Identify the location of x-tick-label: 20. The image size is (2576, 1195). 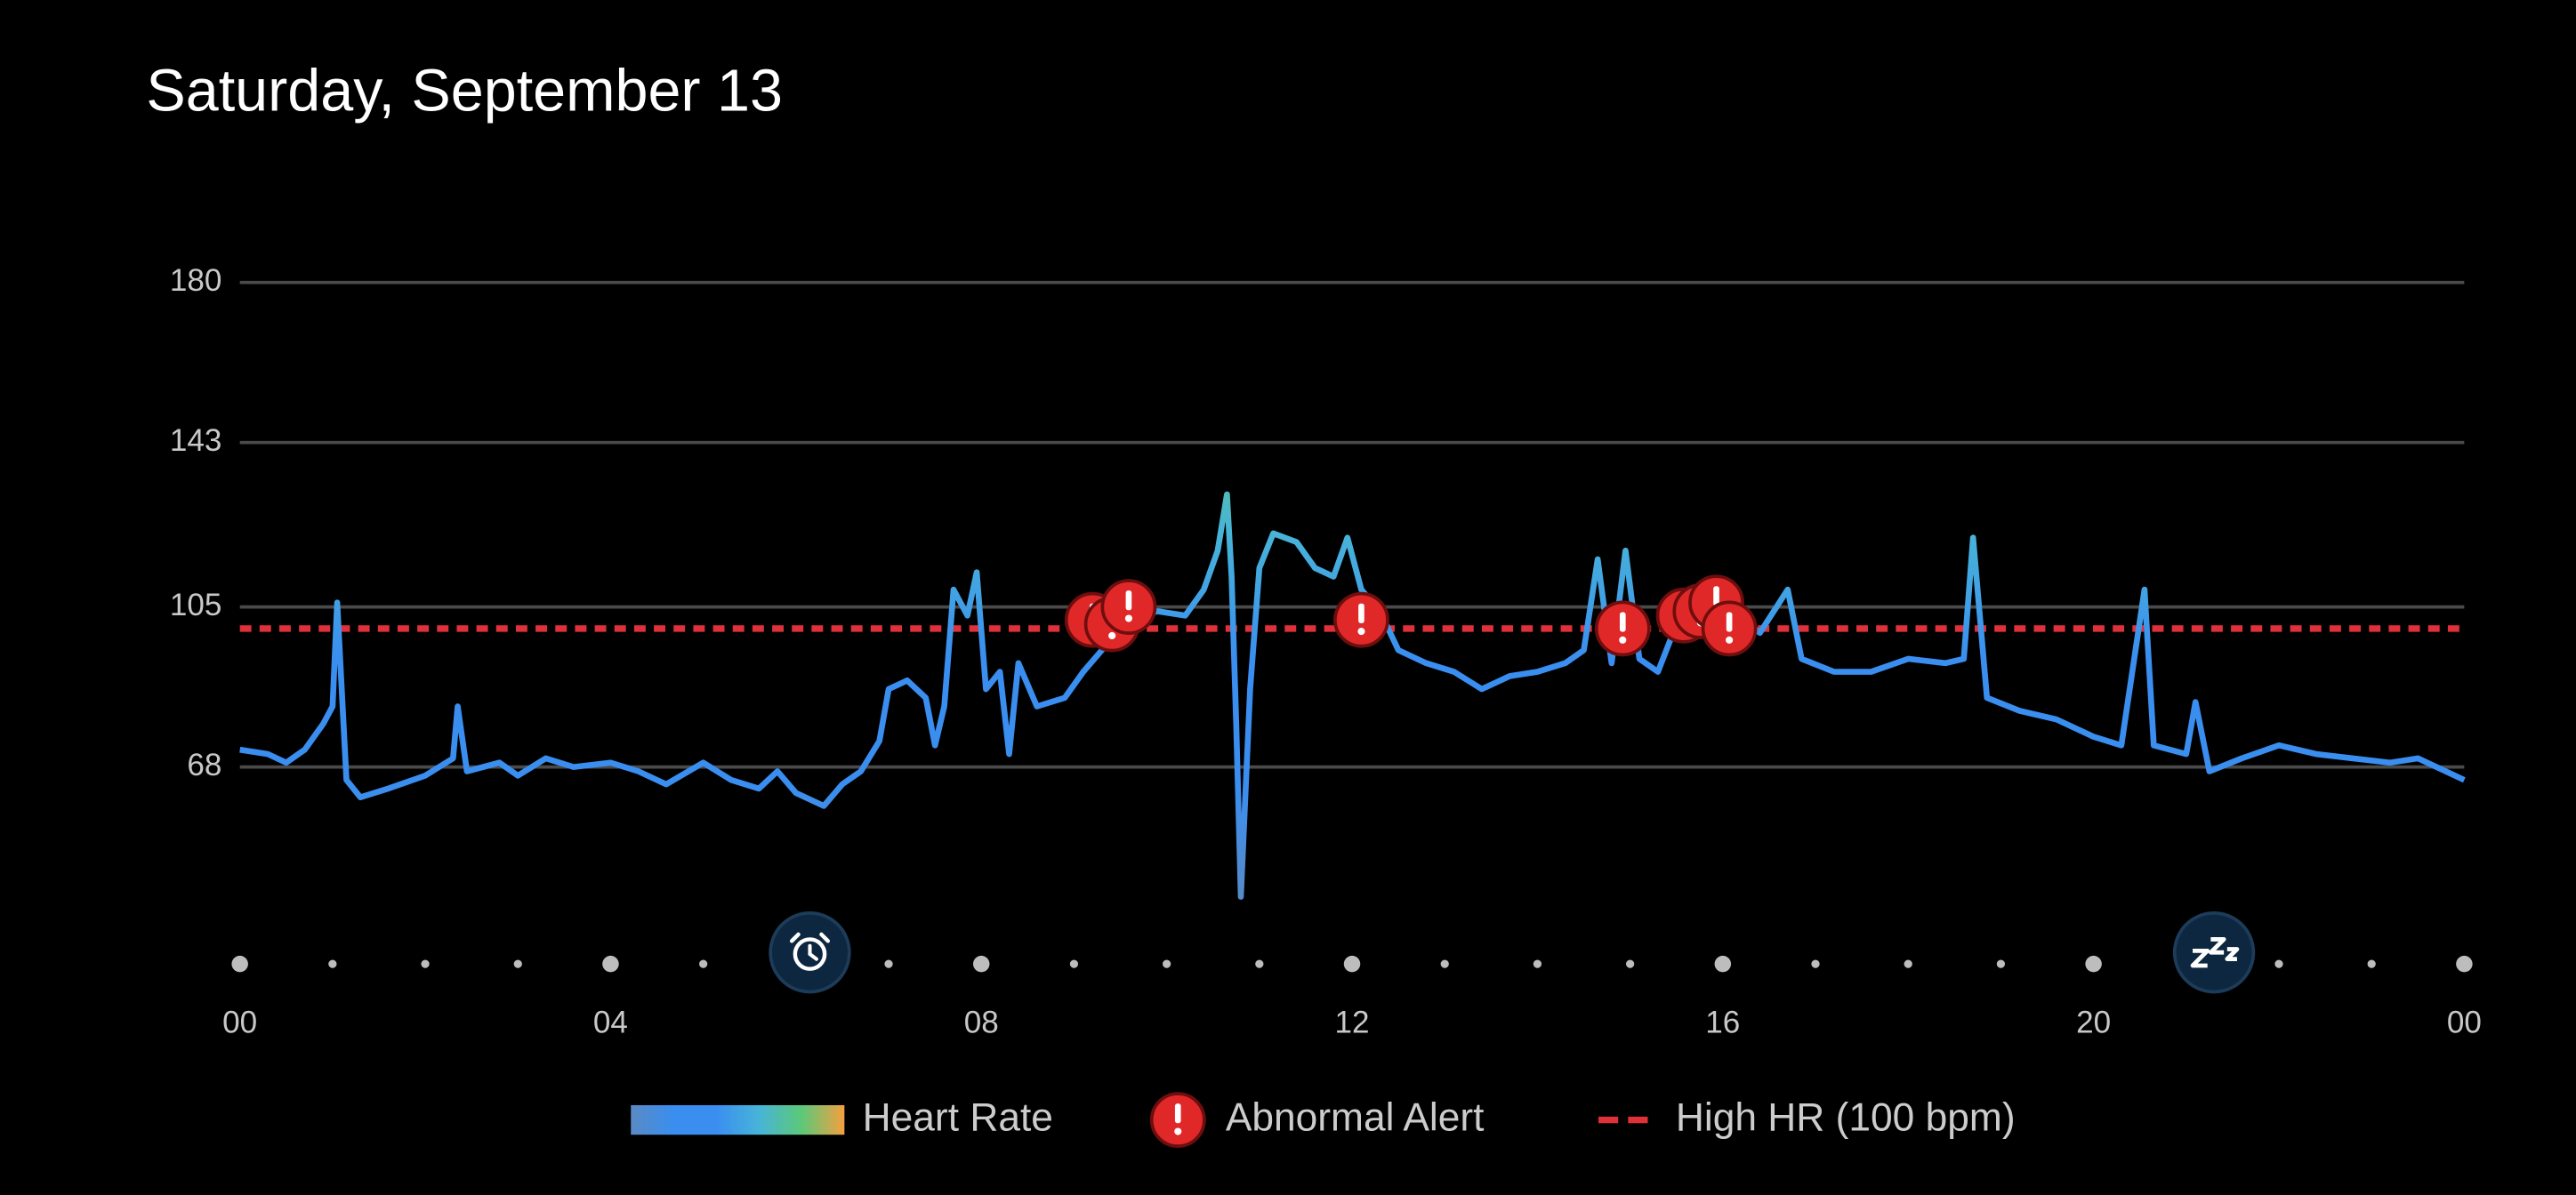
(2093, 1023).